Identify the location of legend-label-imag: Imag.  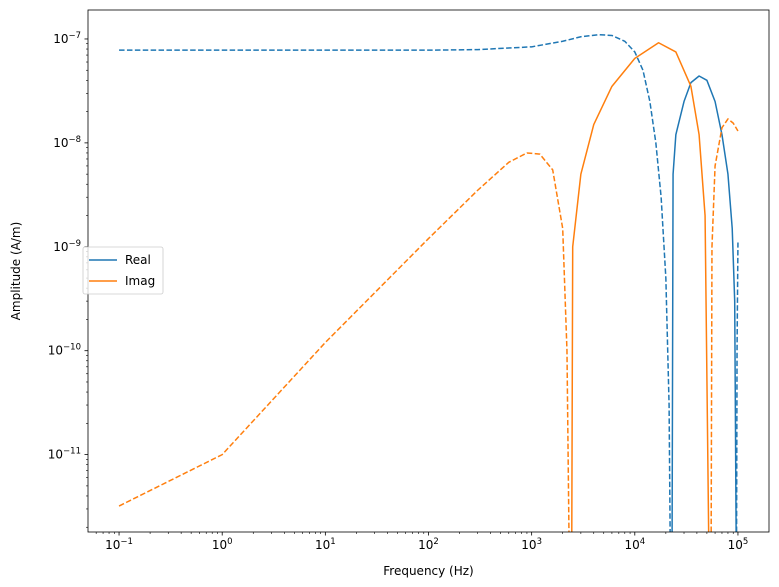
(140, 281).